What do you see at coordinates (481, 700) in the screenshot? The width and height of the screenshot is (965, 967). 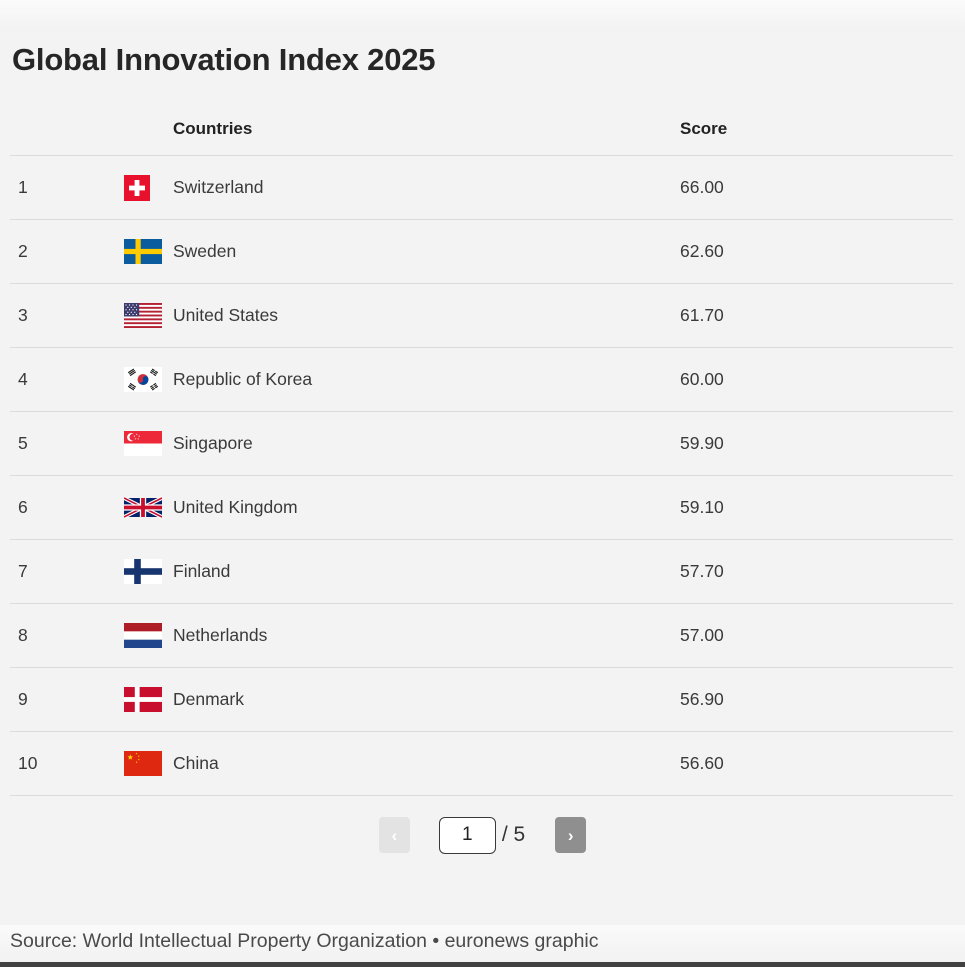 I see `table-row: 9 Denmark 56.90` at bounding box center [481, 700].